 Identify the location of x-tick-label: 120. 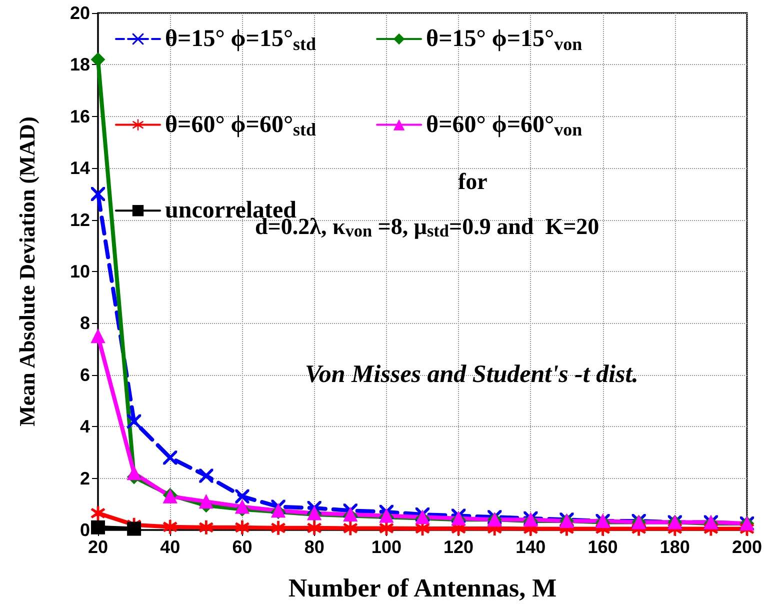
(459, 547).